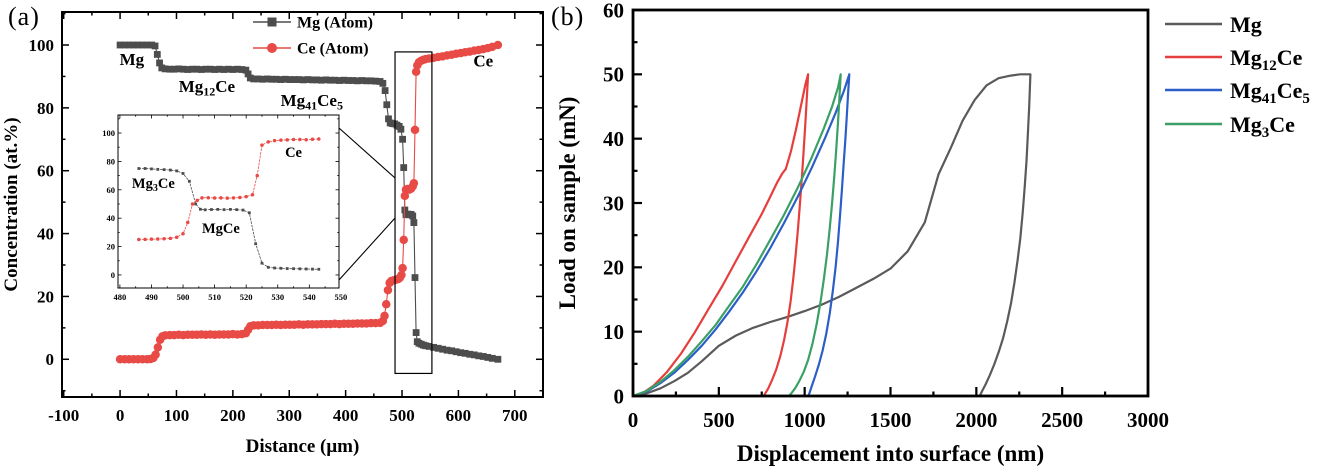 The image size is (1317, 476). What do you see at coordinates (1270, 92) in the screenshot?
I see `legend-b-item-label: Mg41Ce5` at bounding box center [1270, 92].